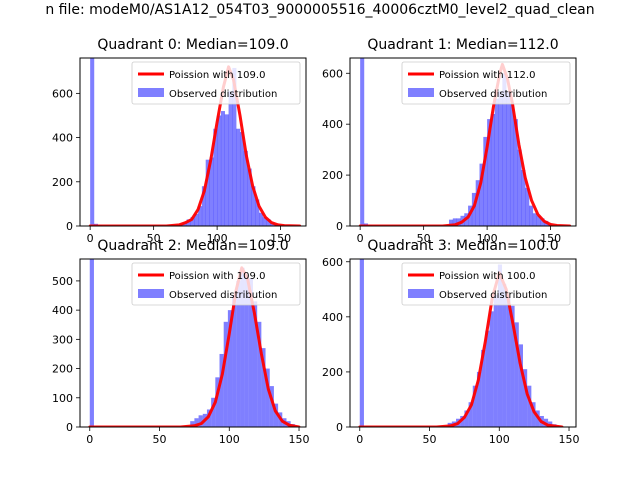  What do you see at coordinates (192, 45) in the screenshot?
I see `subplot-title: Quadrant 0: Median=109.0` at bounding box center [192, 45].